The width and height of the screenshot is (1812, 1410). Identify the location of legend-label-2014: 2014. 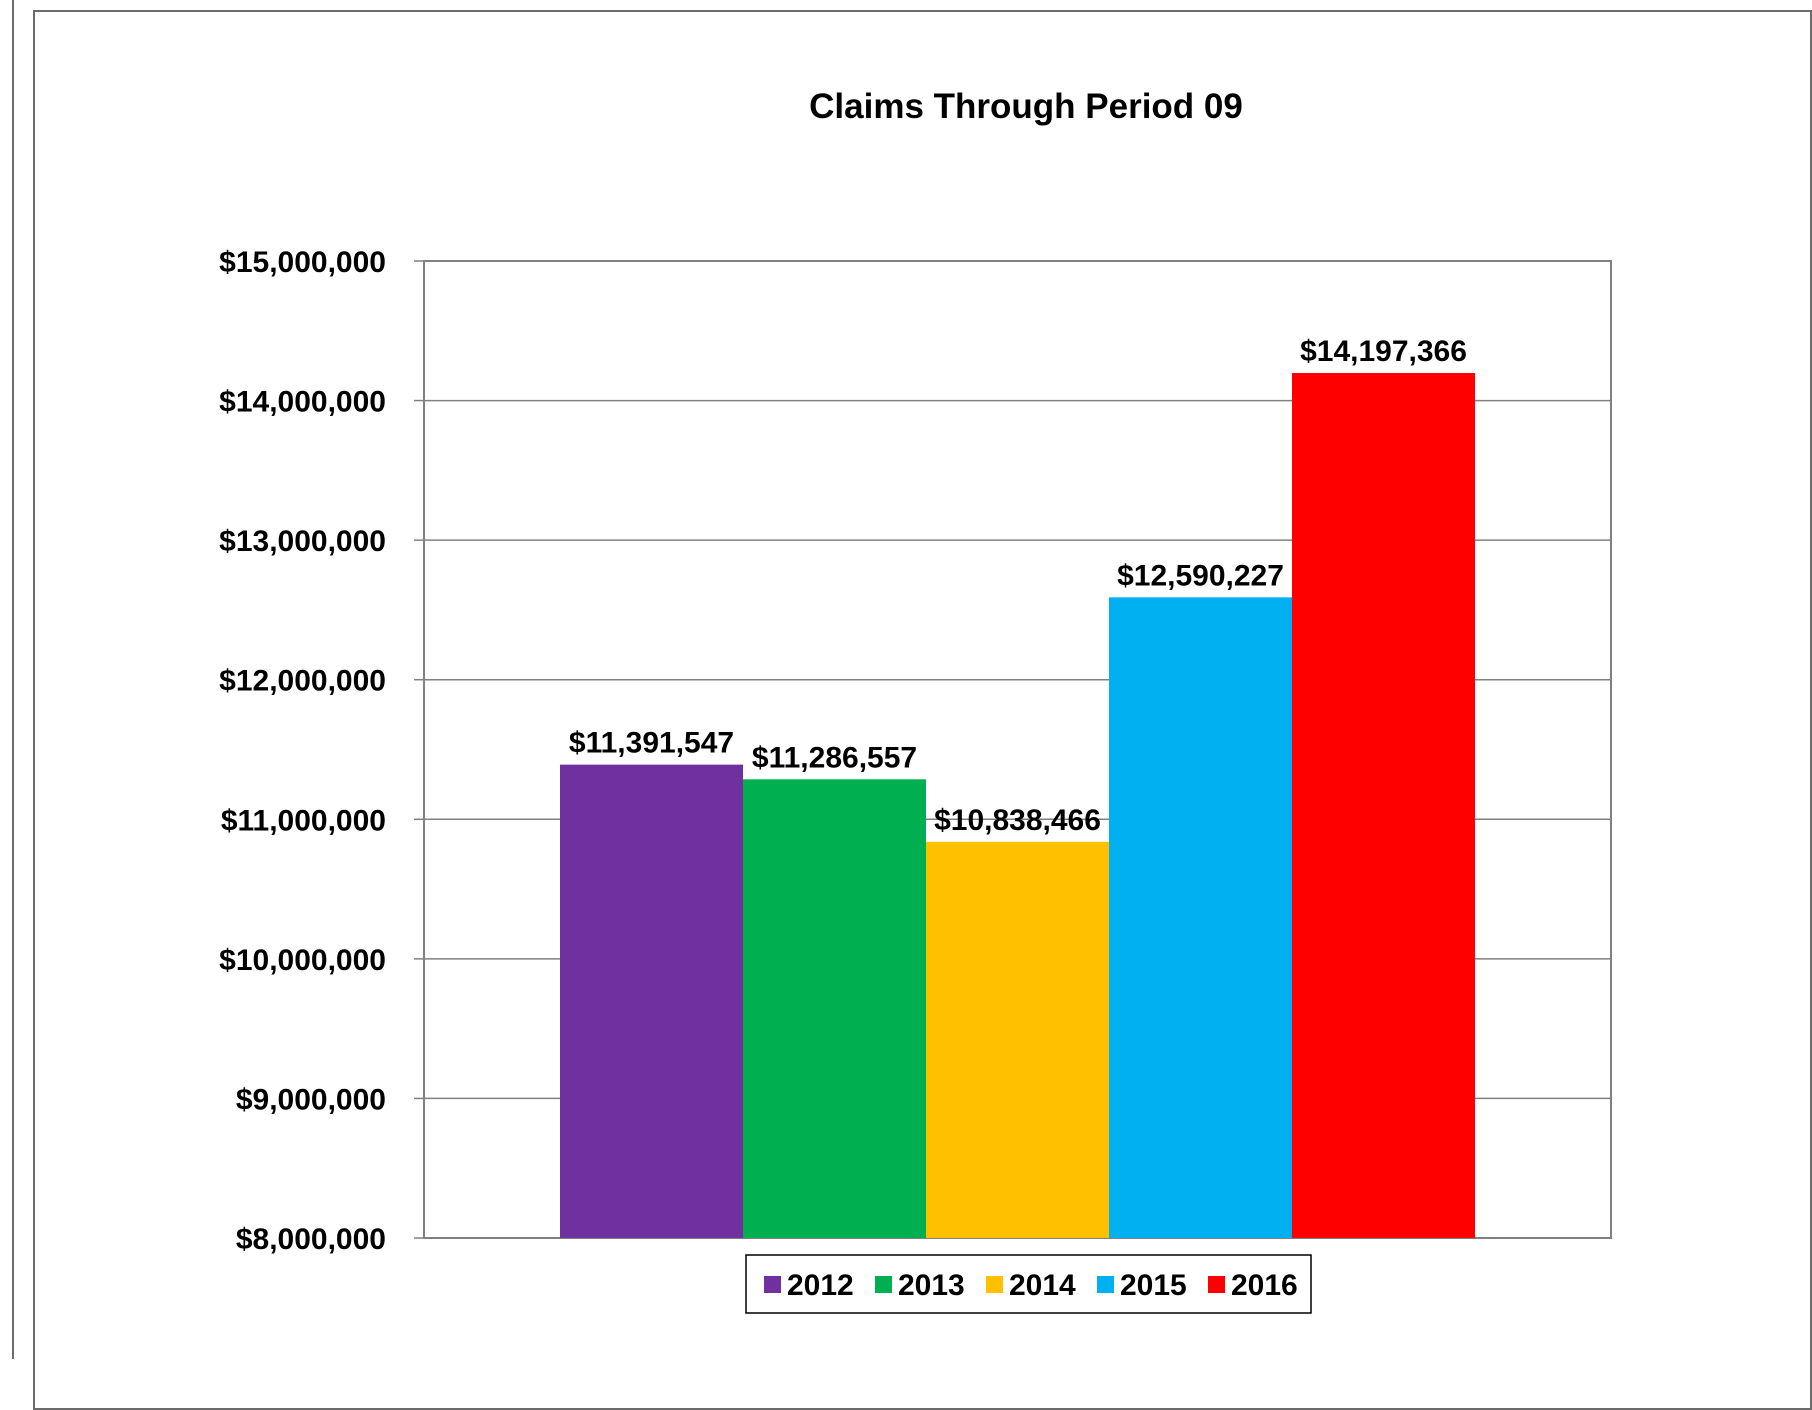
(1042, 1285).